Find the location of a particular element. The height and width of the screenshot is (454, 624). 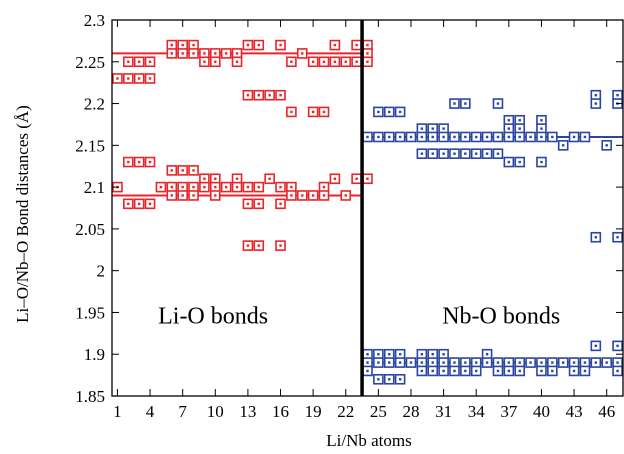

x-tick-label: 46 is located at coordinates (606, 411).